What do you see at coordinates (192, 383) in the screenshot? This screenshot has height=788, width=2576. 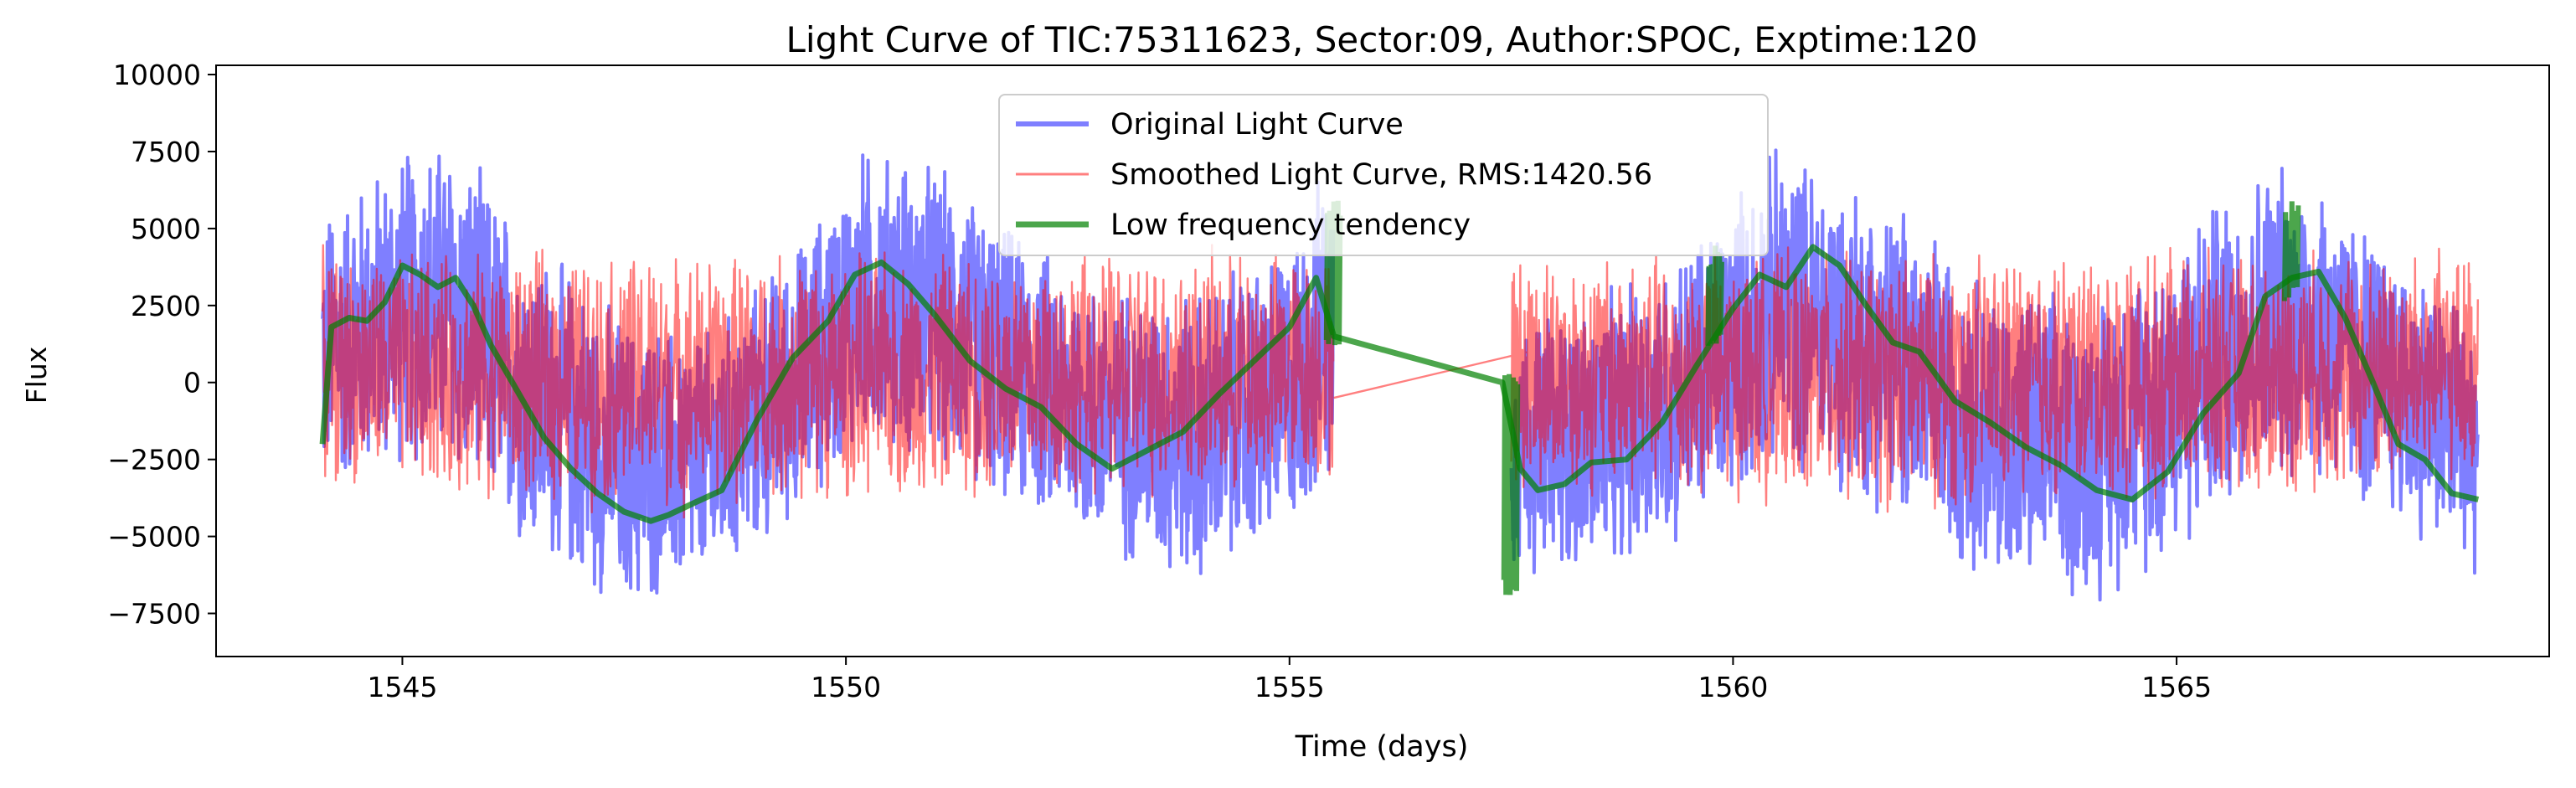 I see `y-tick-label: 0` at bounding box center [192, 383].